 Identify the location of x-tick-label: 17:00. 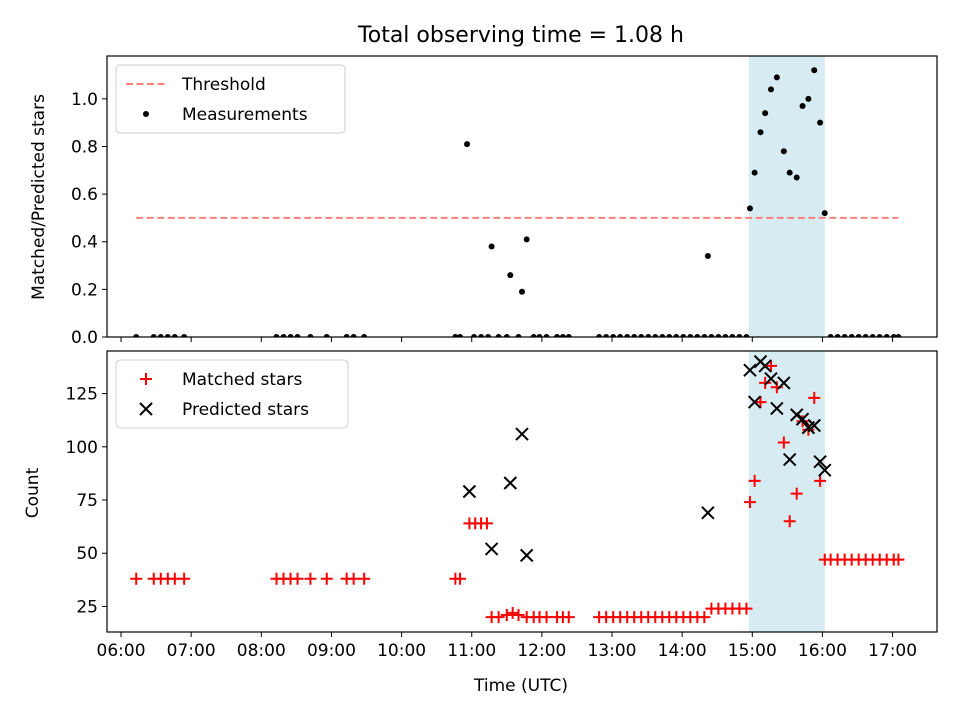
(892, 651).